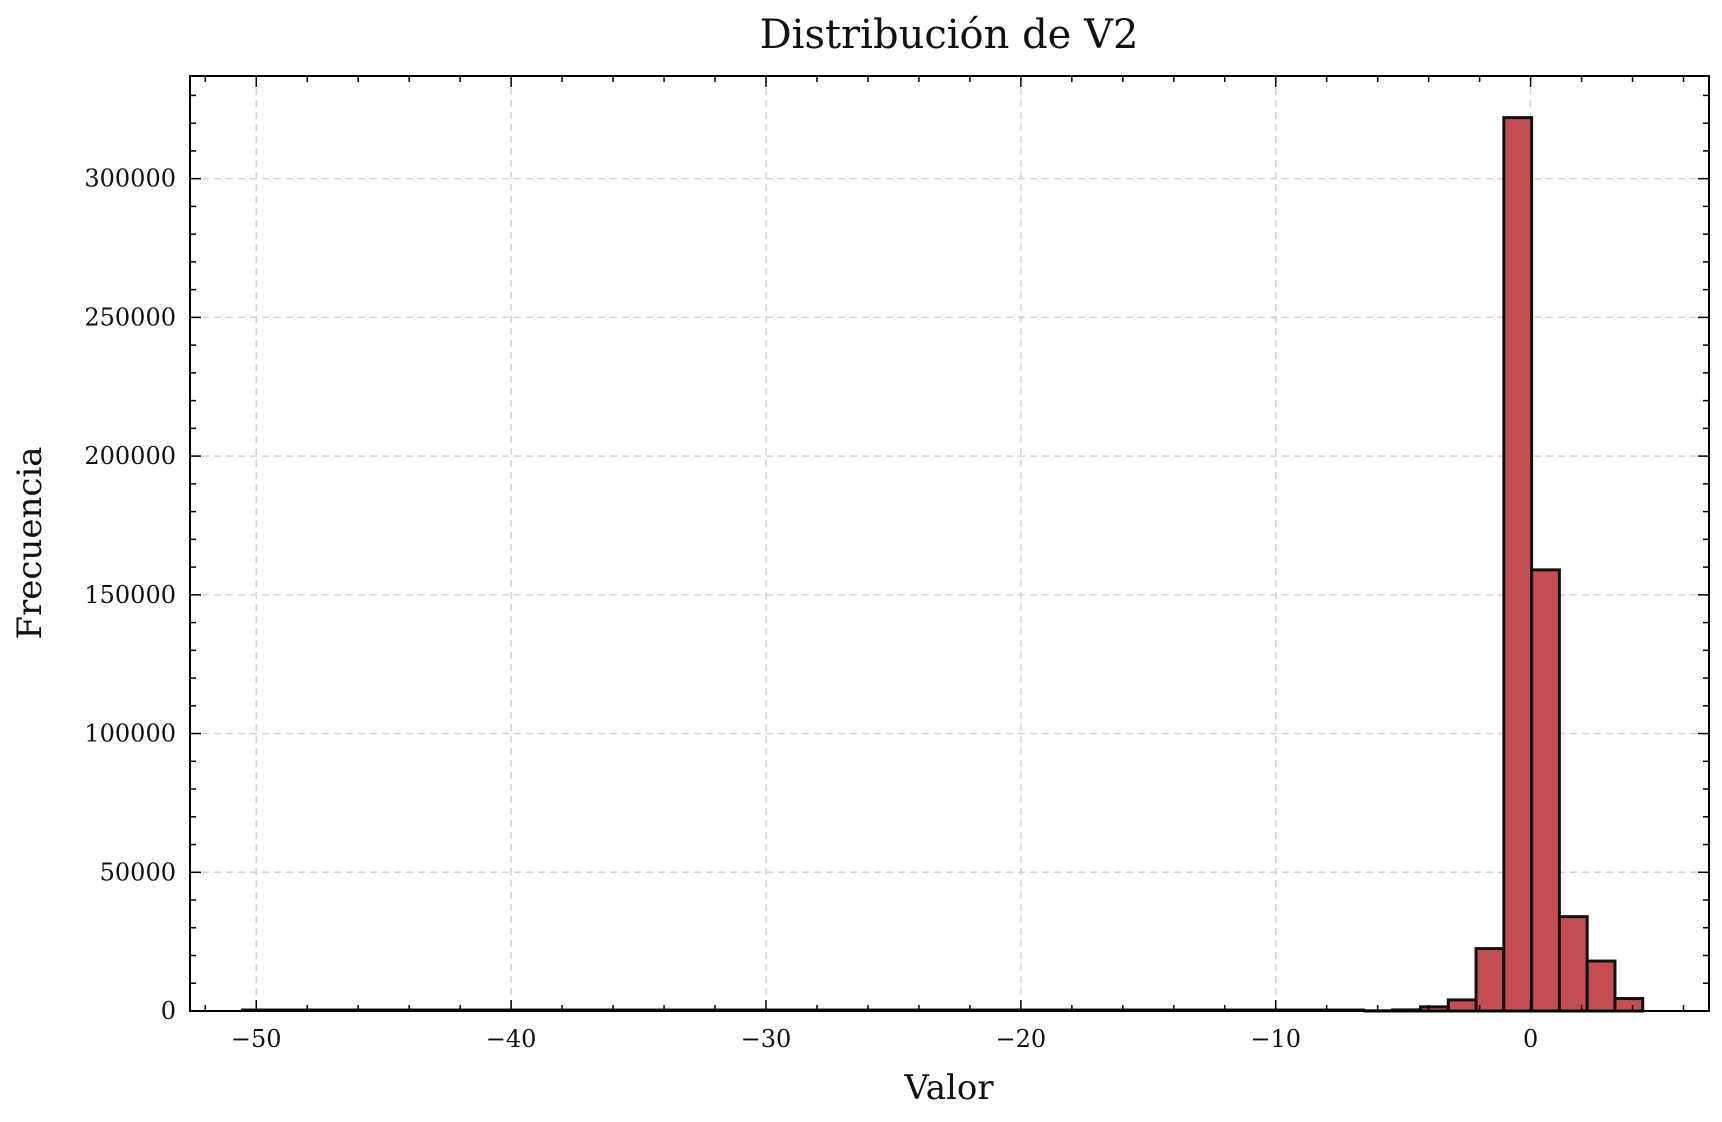  Describe the element at coordinates (766, 1039) in the screenshot. I see `x-tick-label: −30` at that location.